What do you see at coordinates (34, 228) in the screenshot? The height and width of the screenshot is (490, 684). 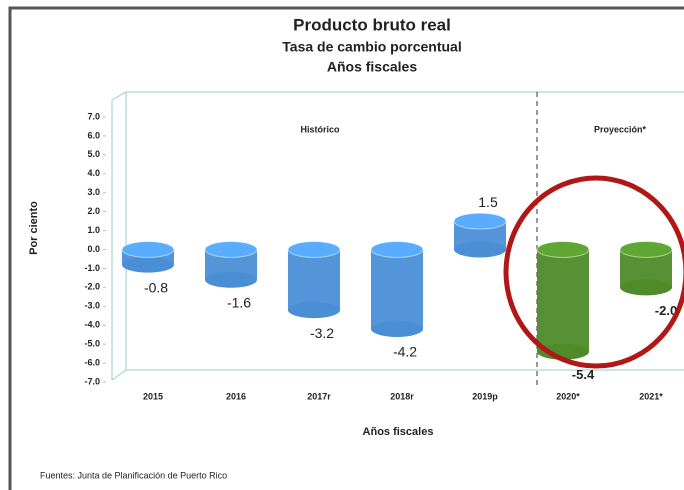 I see `y-axis-label: Por ciento` at bounding box center [34, 228].